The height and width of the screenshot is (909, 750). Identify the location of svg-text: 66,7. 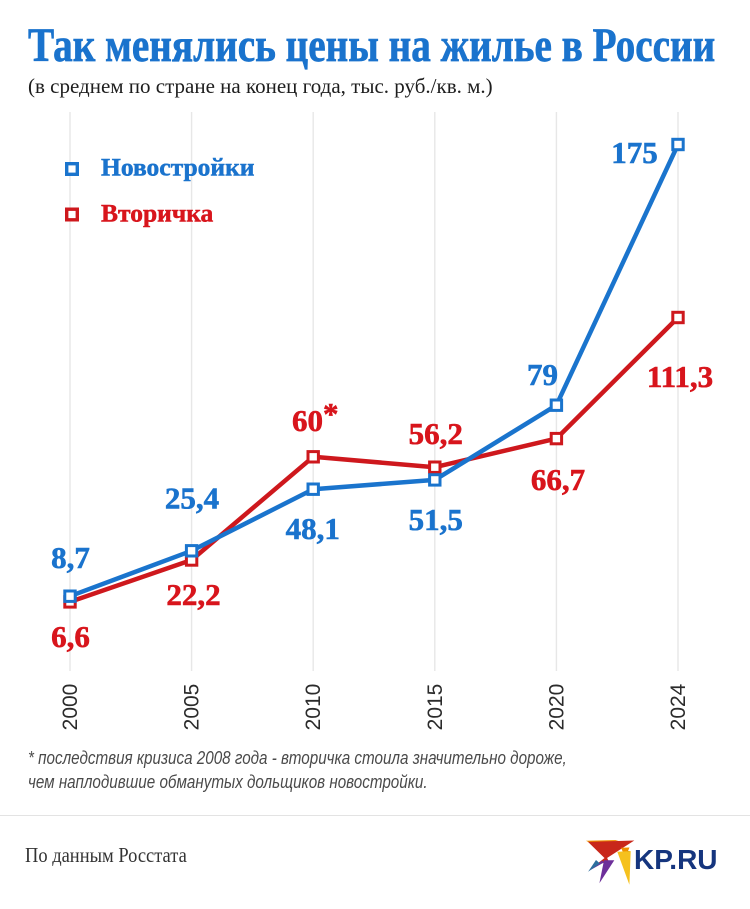
(558, 479).